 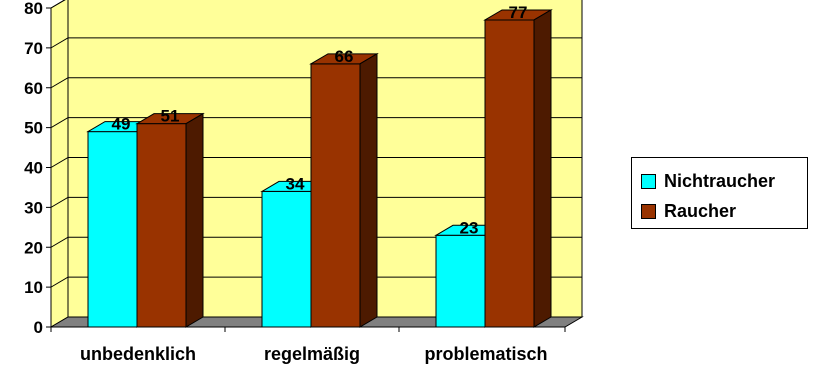 I want to click on x-axis: unbedenklich regelmäßig problematisch, so click(x=308, y=345).